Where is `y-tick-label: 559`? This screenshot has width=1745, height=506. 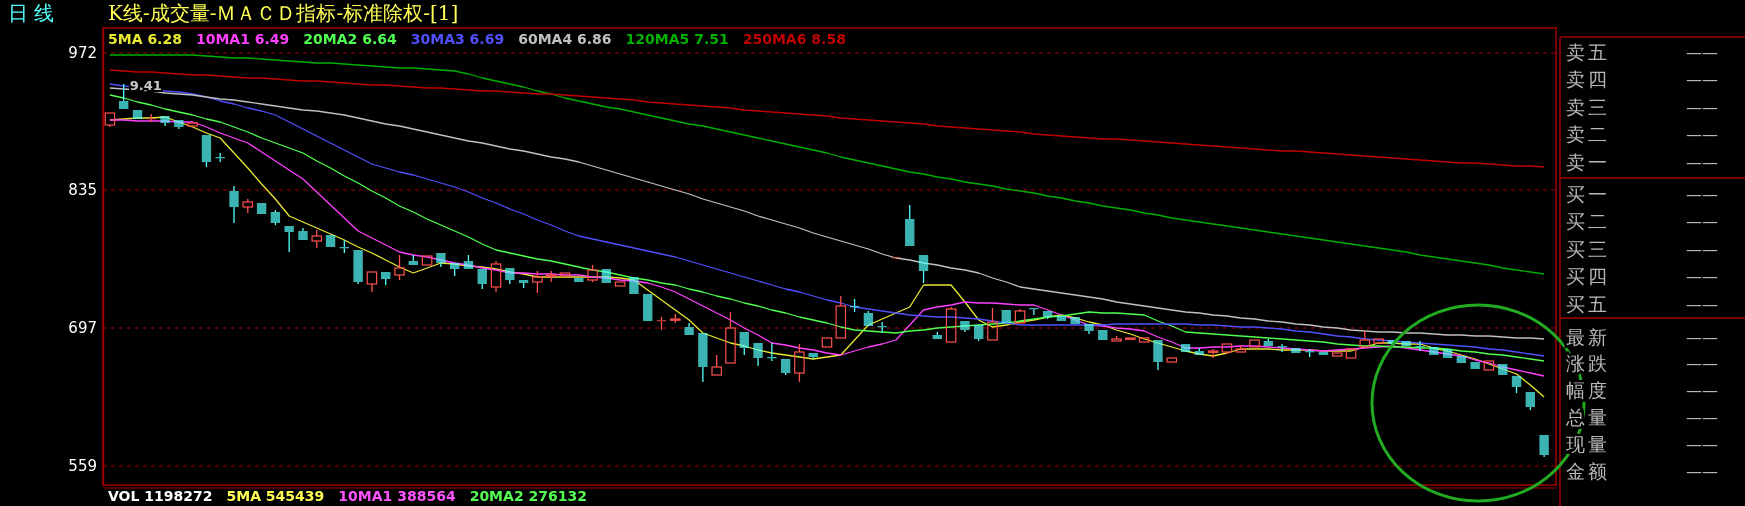 y-tick-label: 559 is located at coordinates (82, 466).